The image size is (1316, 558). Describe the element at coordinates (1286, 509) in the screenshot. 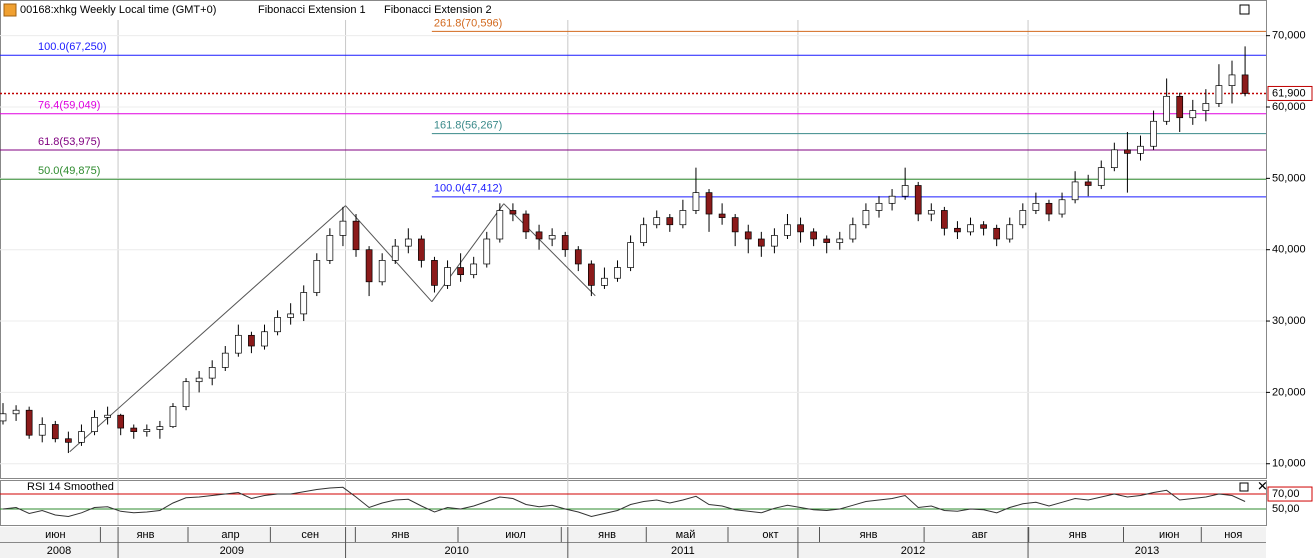

I see `rsi-tick-label: 50,00` at that location.